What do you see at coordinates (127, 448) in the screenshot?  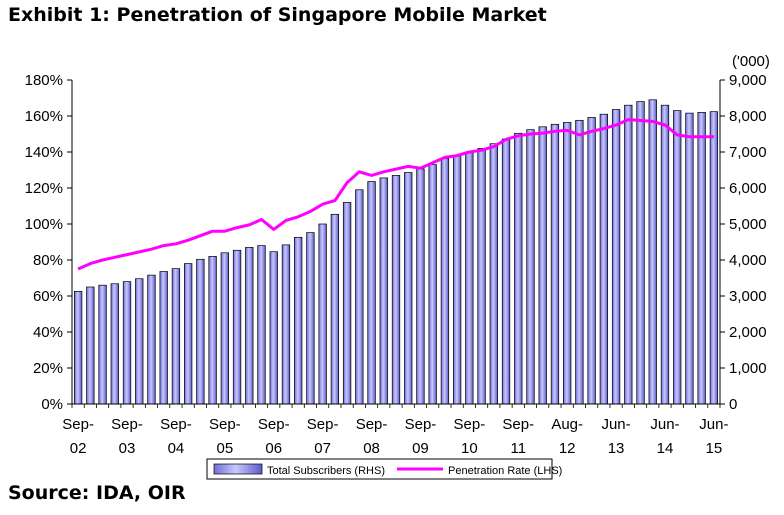 I see `x-tick-label: 03` at bounding box center [127, 448].